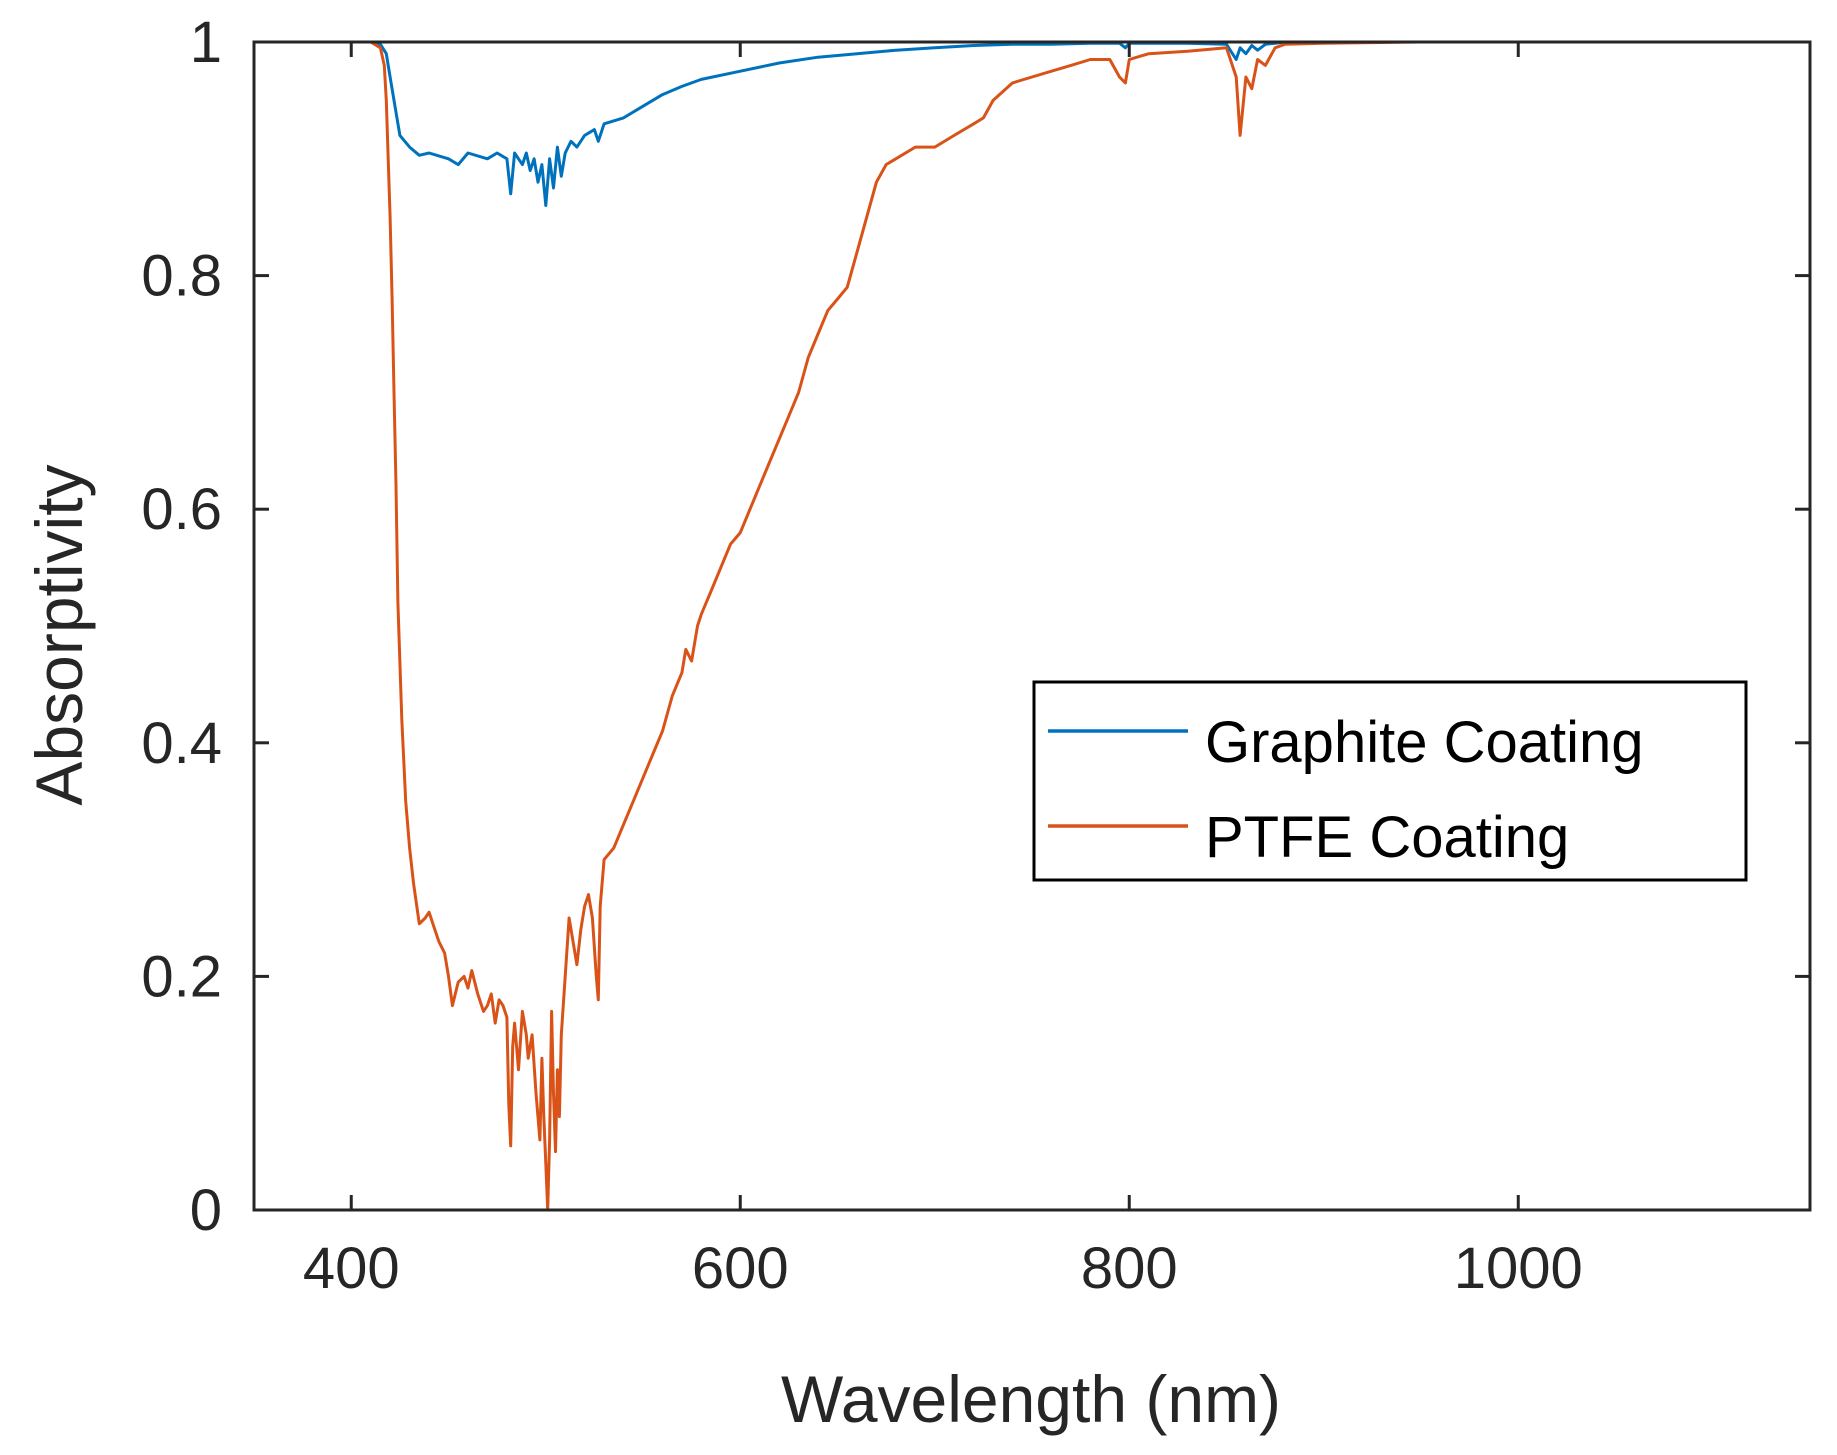 Image resolution: width=1837 pixels, height=1455 pixels. I want to click on legend-label-ptfe: PTFE Coating, so click(1387, 837).